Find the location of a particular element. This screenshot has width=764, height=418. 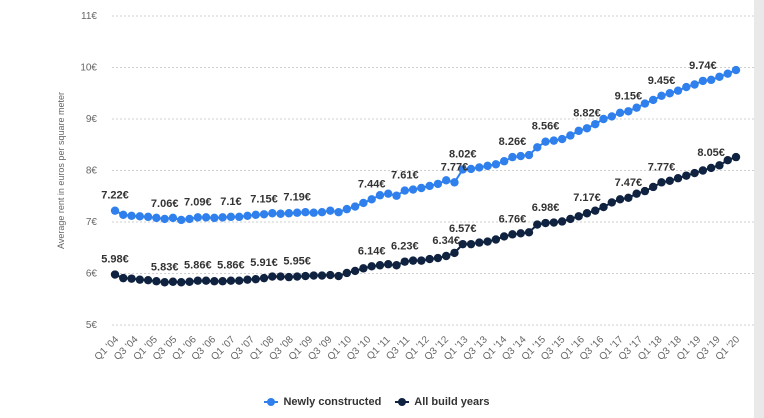

legend-item-newly-constructed: Newly constructed is located at coordinates (322, 402).